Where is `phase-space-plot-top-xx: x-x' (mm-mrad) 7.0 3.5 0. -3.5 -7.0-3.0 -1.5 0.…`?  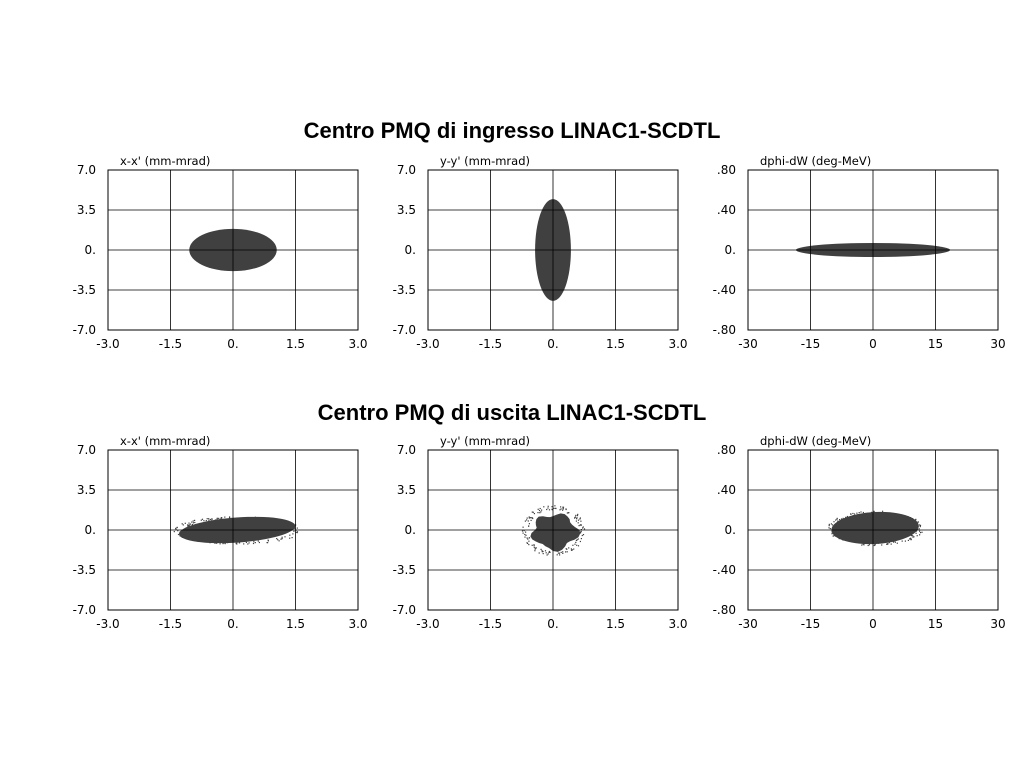
phase-space-plot-top-xx: x-x' (mm-mrad) 7.0 3.5 0. -3.5 -7.0-3.0 -1.5 0.… is located at coordinates (220, 252).